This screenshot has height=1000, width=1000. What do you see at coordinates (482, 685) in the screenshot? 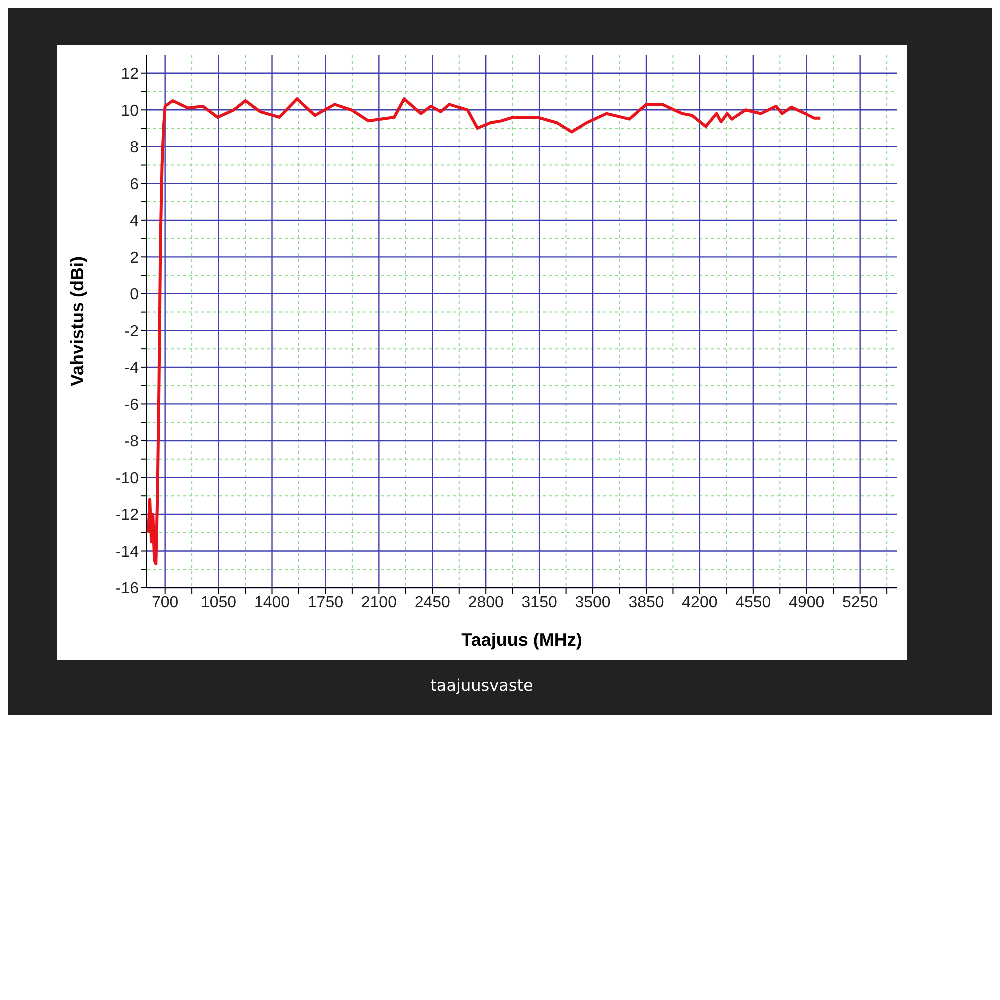
I see `text: taajuusvaste` at bounding box center [482, 685].